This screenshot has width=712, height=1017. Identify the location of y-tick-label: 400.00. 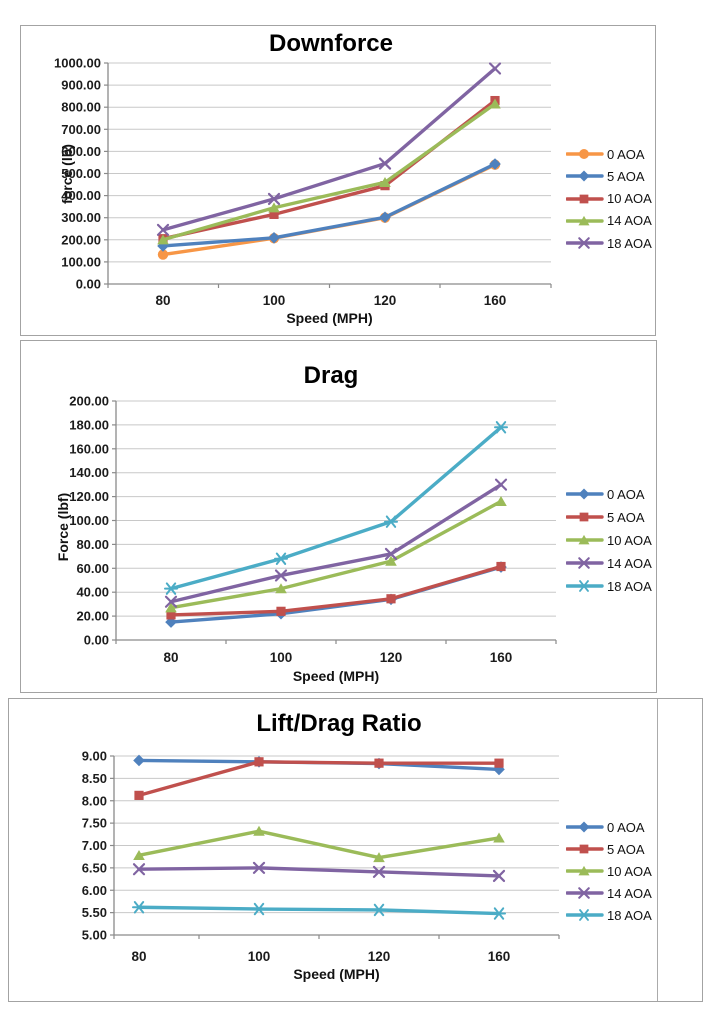
(81, 195).